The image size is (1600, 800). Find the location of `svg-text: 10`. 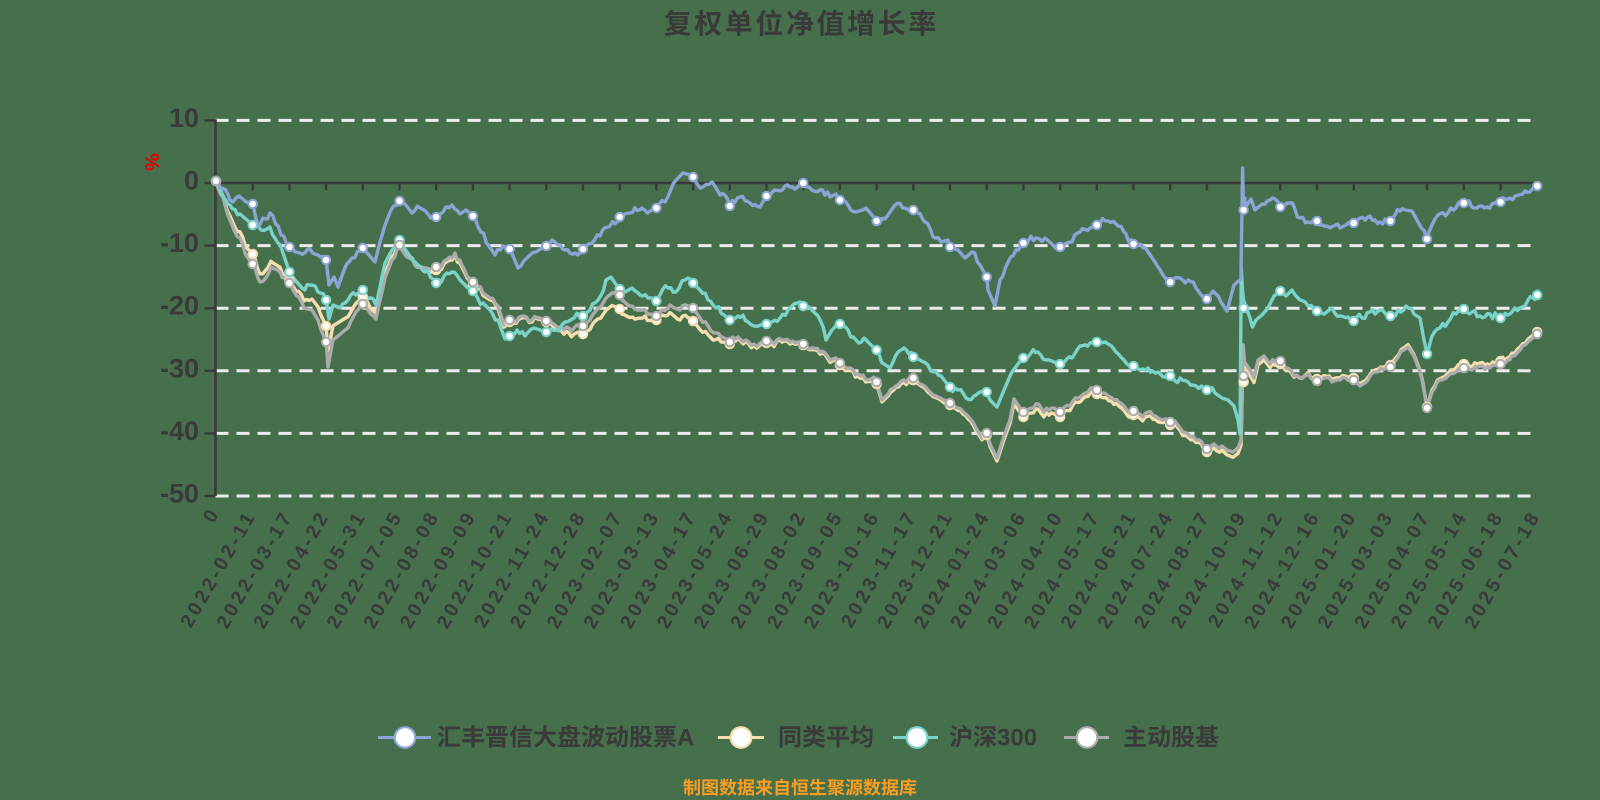

svg-text: 10 is located at coordinates (184, 118).